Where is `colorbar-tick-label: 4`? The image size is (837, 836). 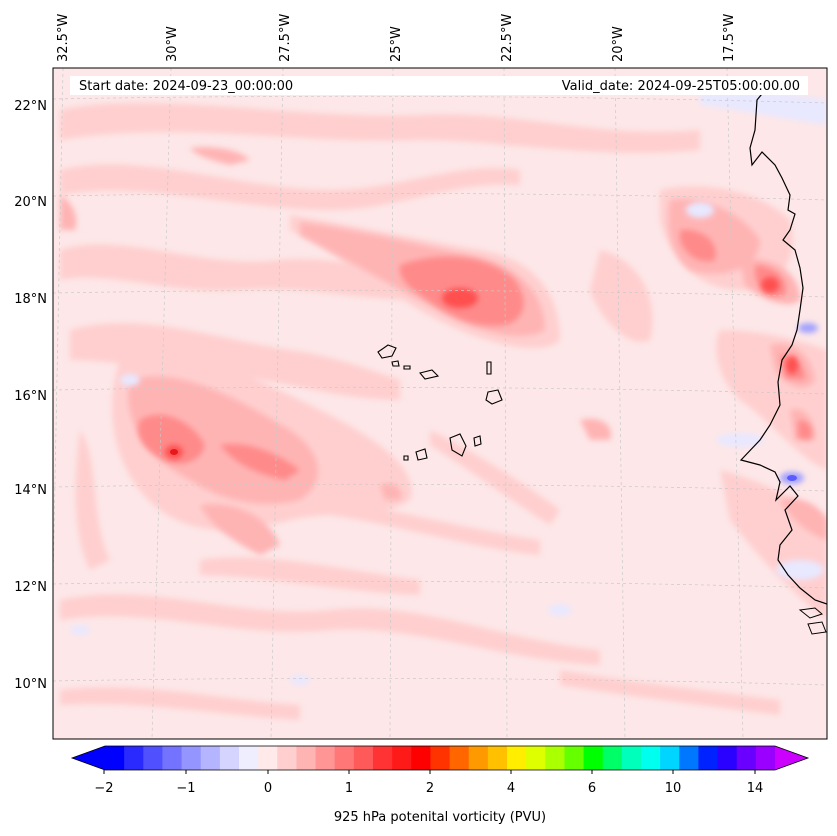
colorbar-tick-label: 4 is located at coordinates (511, 788).